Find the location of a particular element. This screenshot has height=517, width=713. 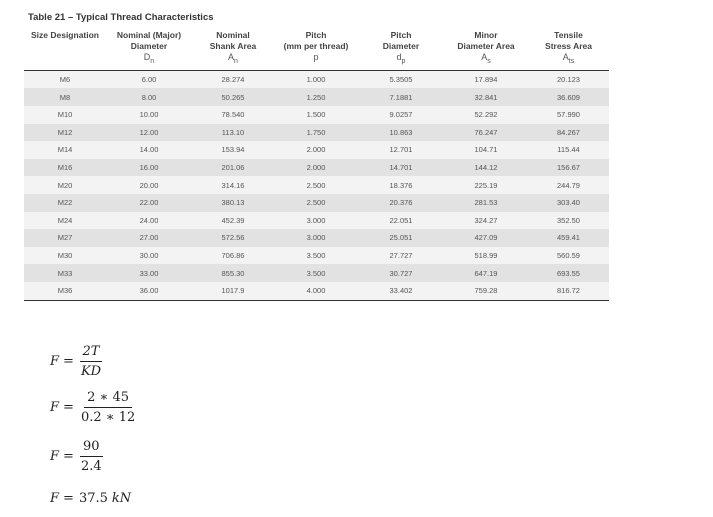

cell-pitch-diameter: 30.727 is located at coordinates (401, 273).